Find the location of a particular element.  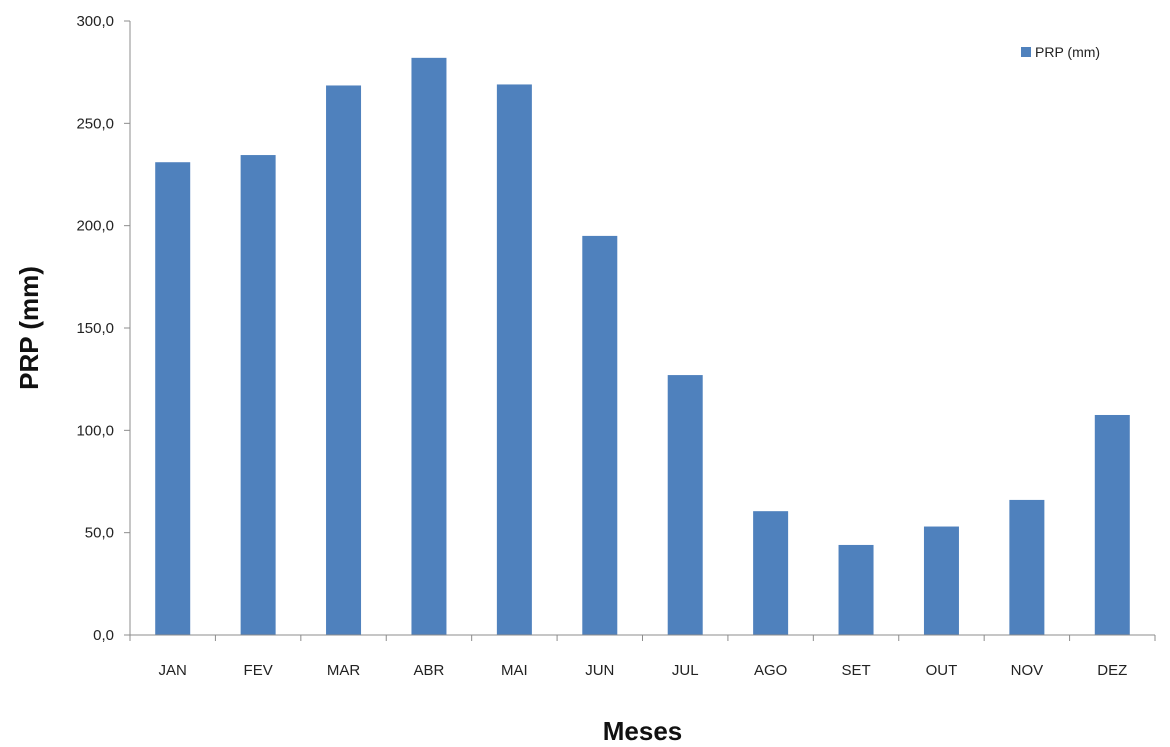

x-tick-label: DEZ is located at coordinates (1112, 670).